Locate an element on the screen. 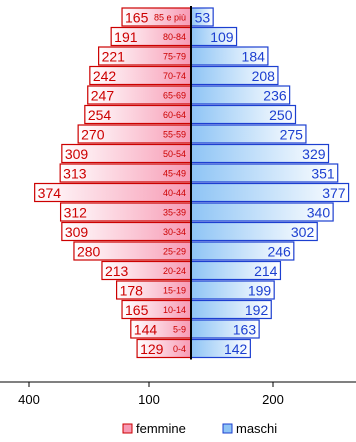 The width and height of the screenshot is (356, 442). label-maschi-85-e-più: 53 is located at coordinates (203, 18).